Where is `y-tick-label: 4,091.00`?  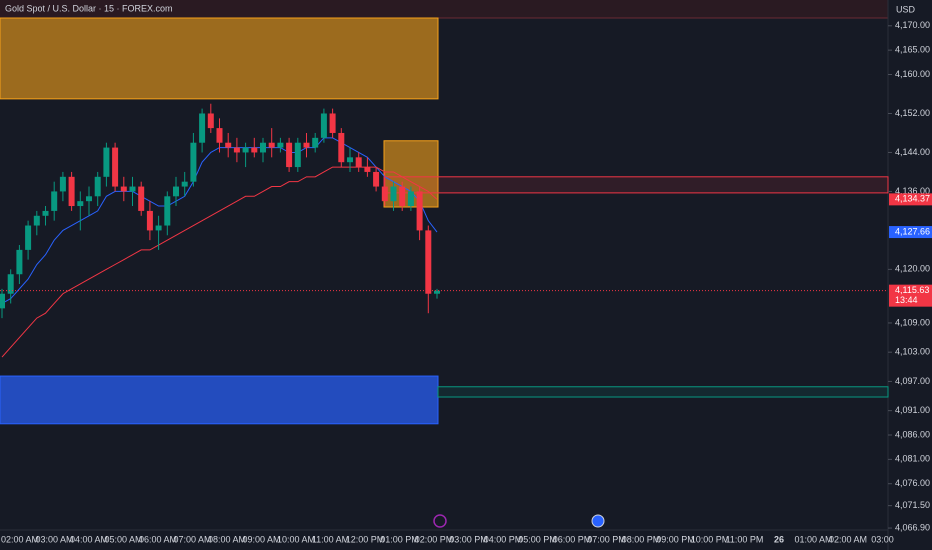
y-tick-label: 4,091.00 is located at coordinates (912, 410).